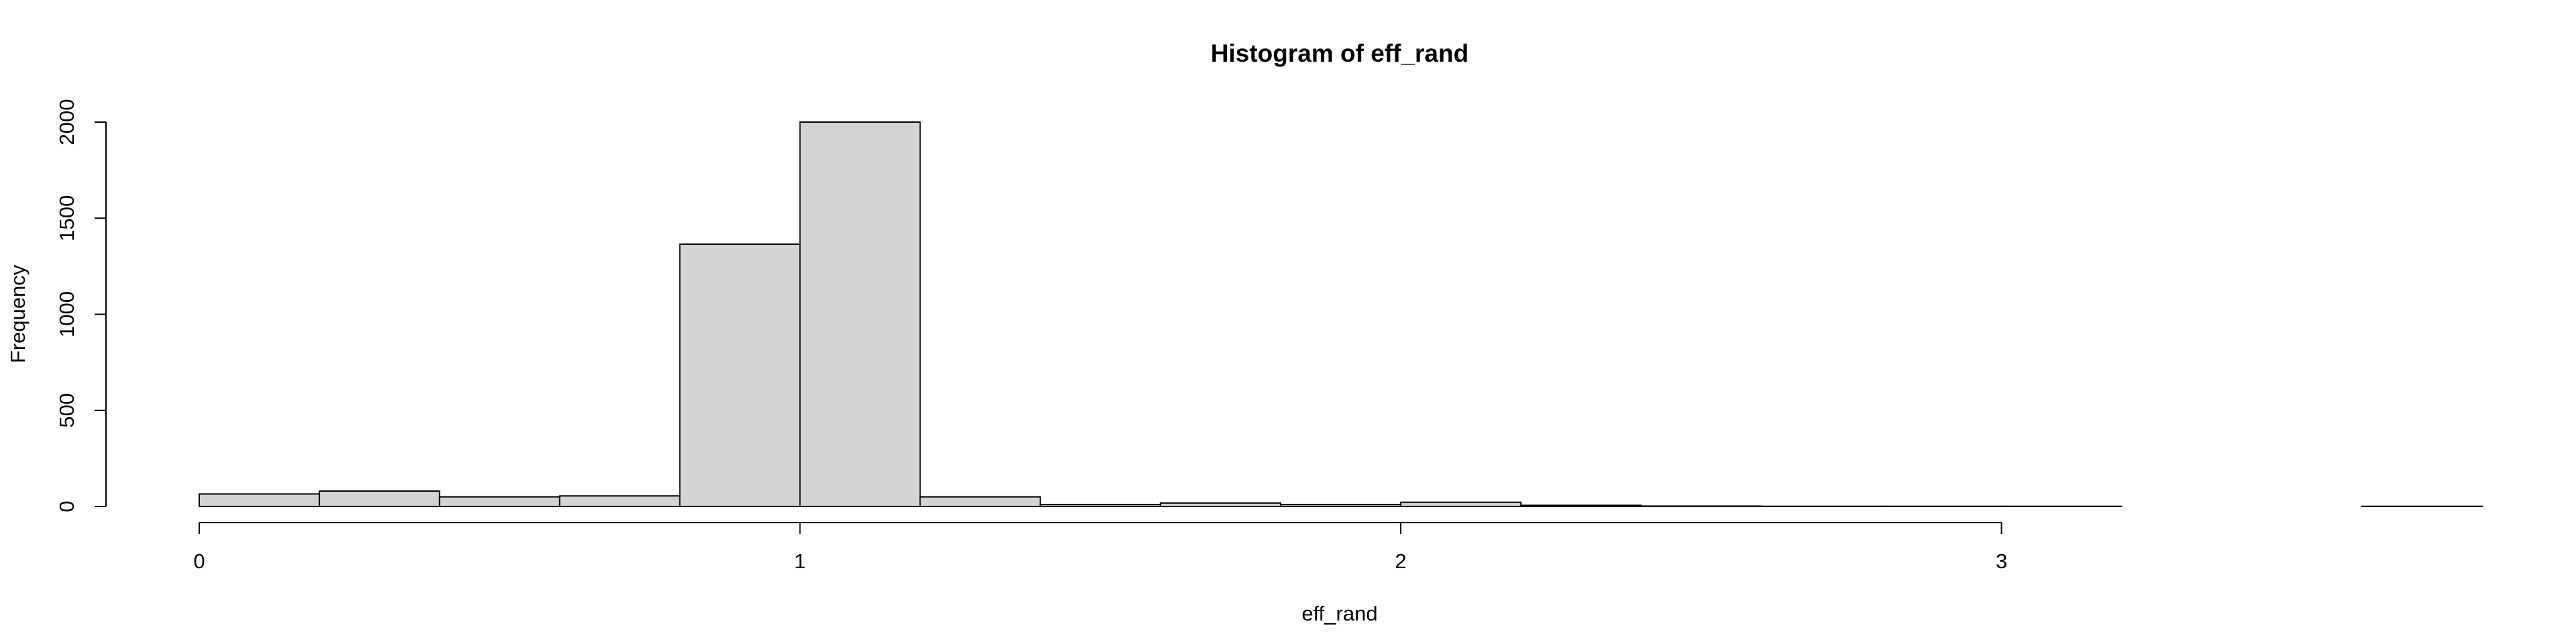  What do you see at coordinates (18, 313) in the screenshot?
I see `y-axis-label: Frequency` at bounding box center [18, 313].